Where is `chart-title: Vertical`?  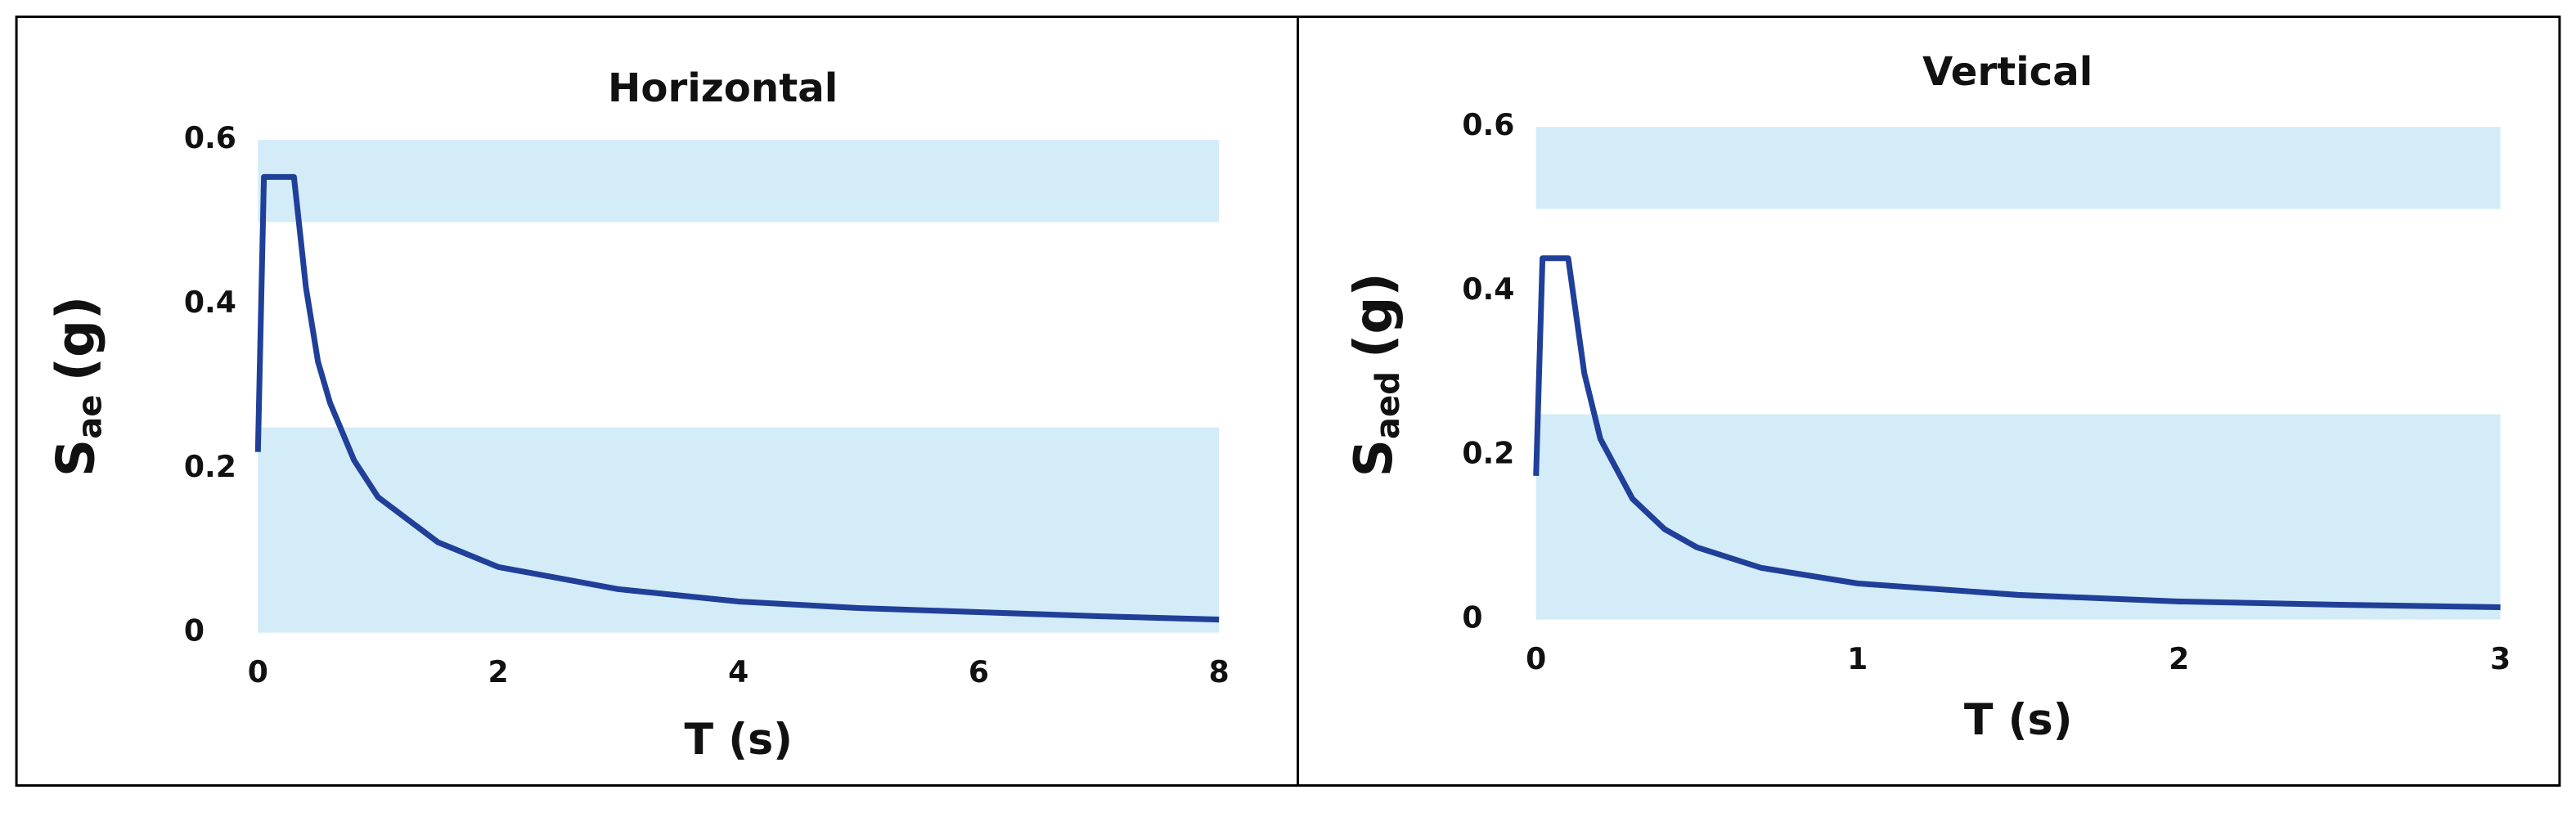
chart-title: Vertical is located at coordinates (2008, 72).